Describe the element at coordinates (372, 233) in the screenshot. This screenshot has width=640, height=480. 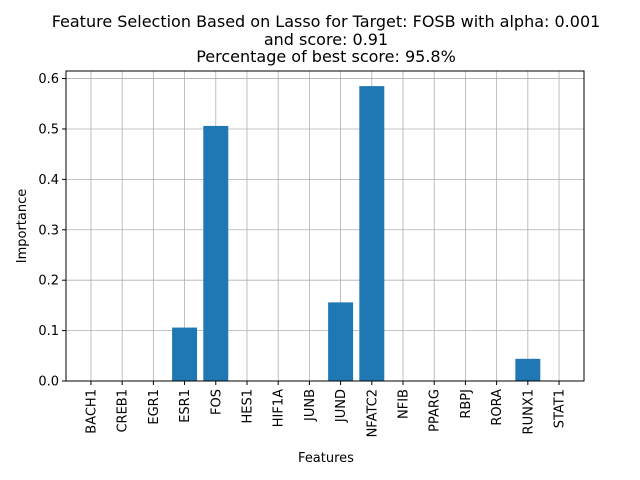
I see `bar-nfatc2` at that location.